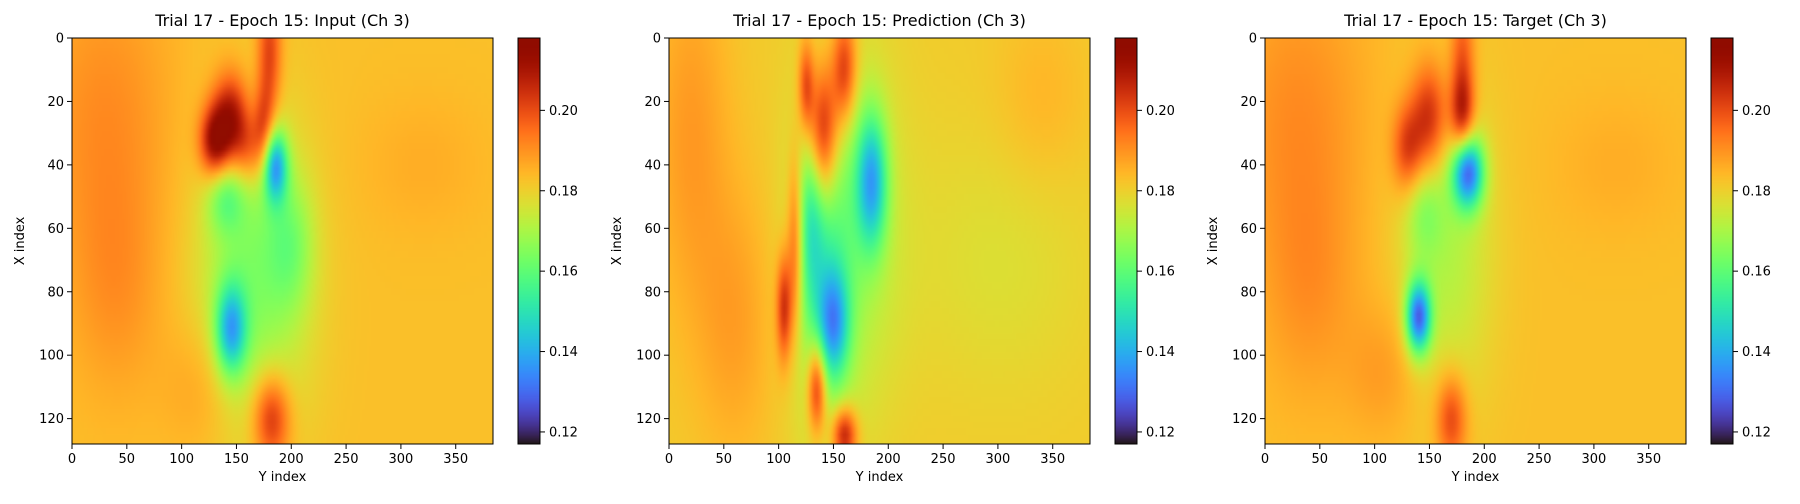 This screenshot has height=504, width=1800. What do you see at coordinates (282, 20) in the screenshot?
I see `chart-title: Trial 17 - Epoch 15: Input (Ch 3)` at bounding box center [282, 20].